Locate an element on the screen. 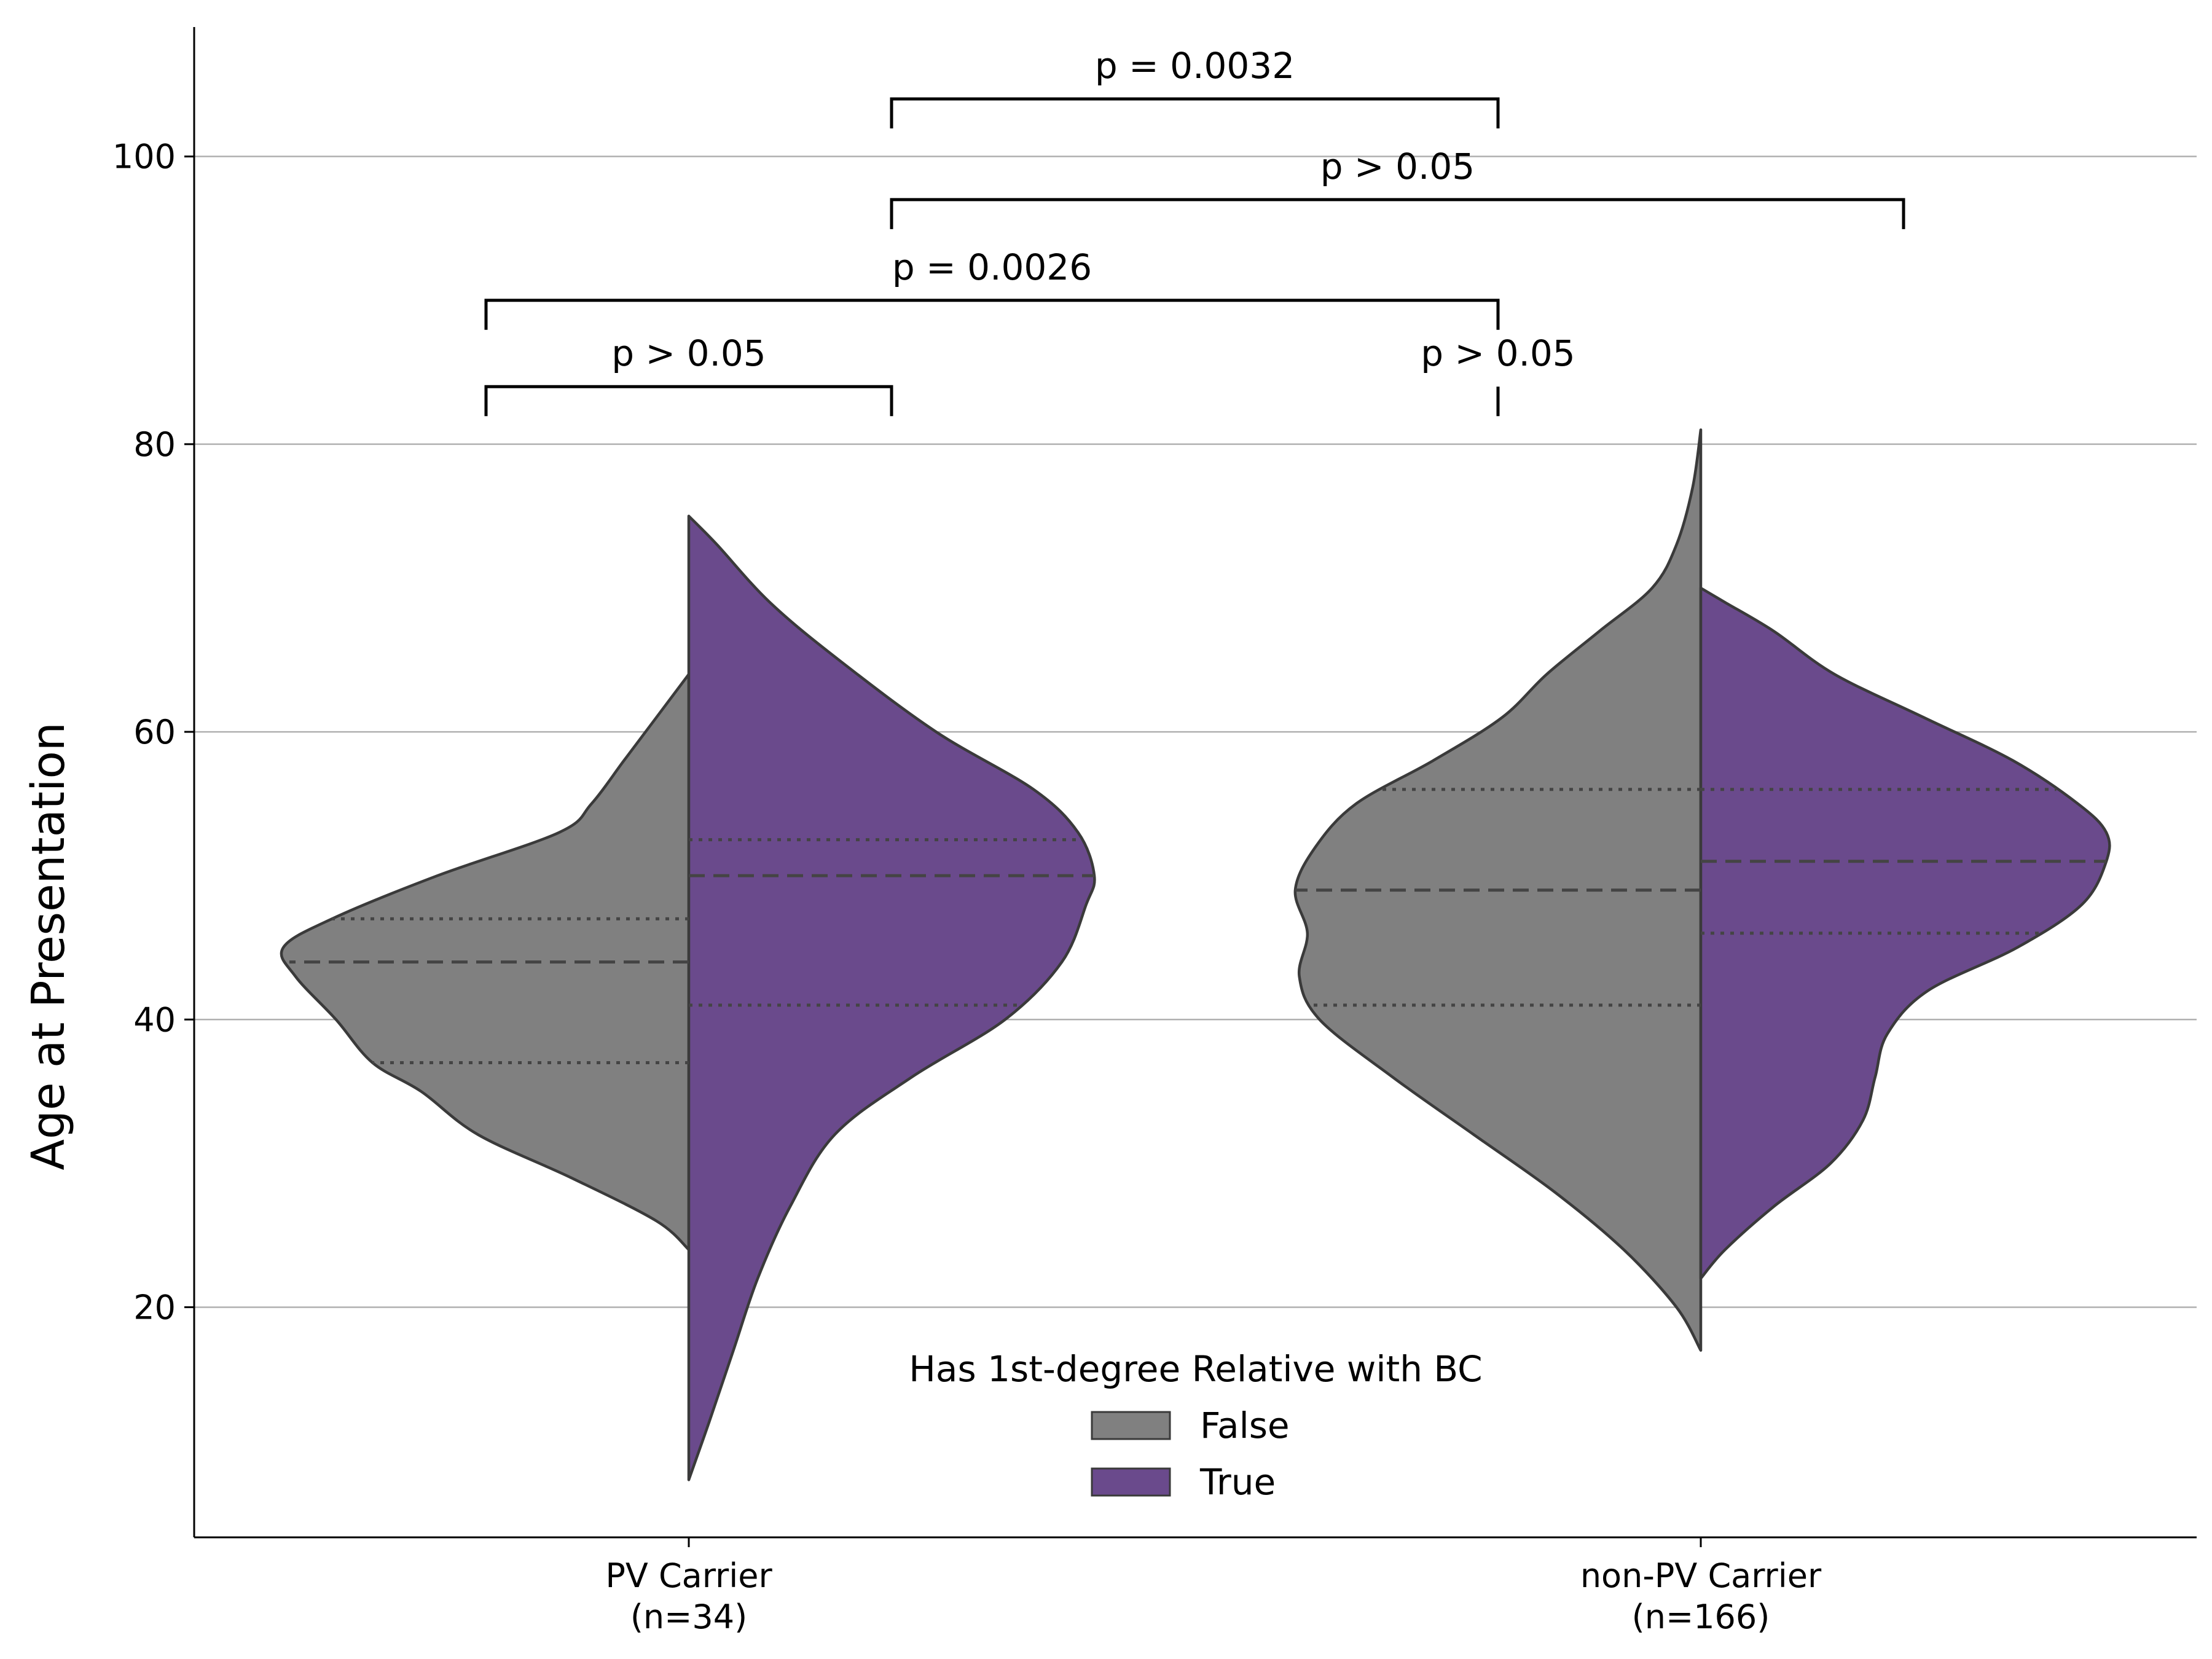 The width and height of the screenshot is (2212, 1659). legend-label-true: True is located at coordinates (1237, 1482).